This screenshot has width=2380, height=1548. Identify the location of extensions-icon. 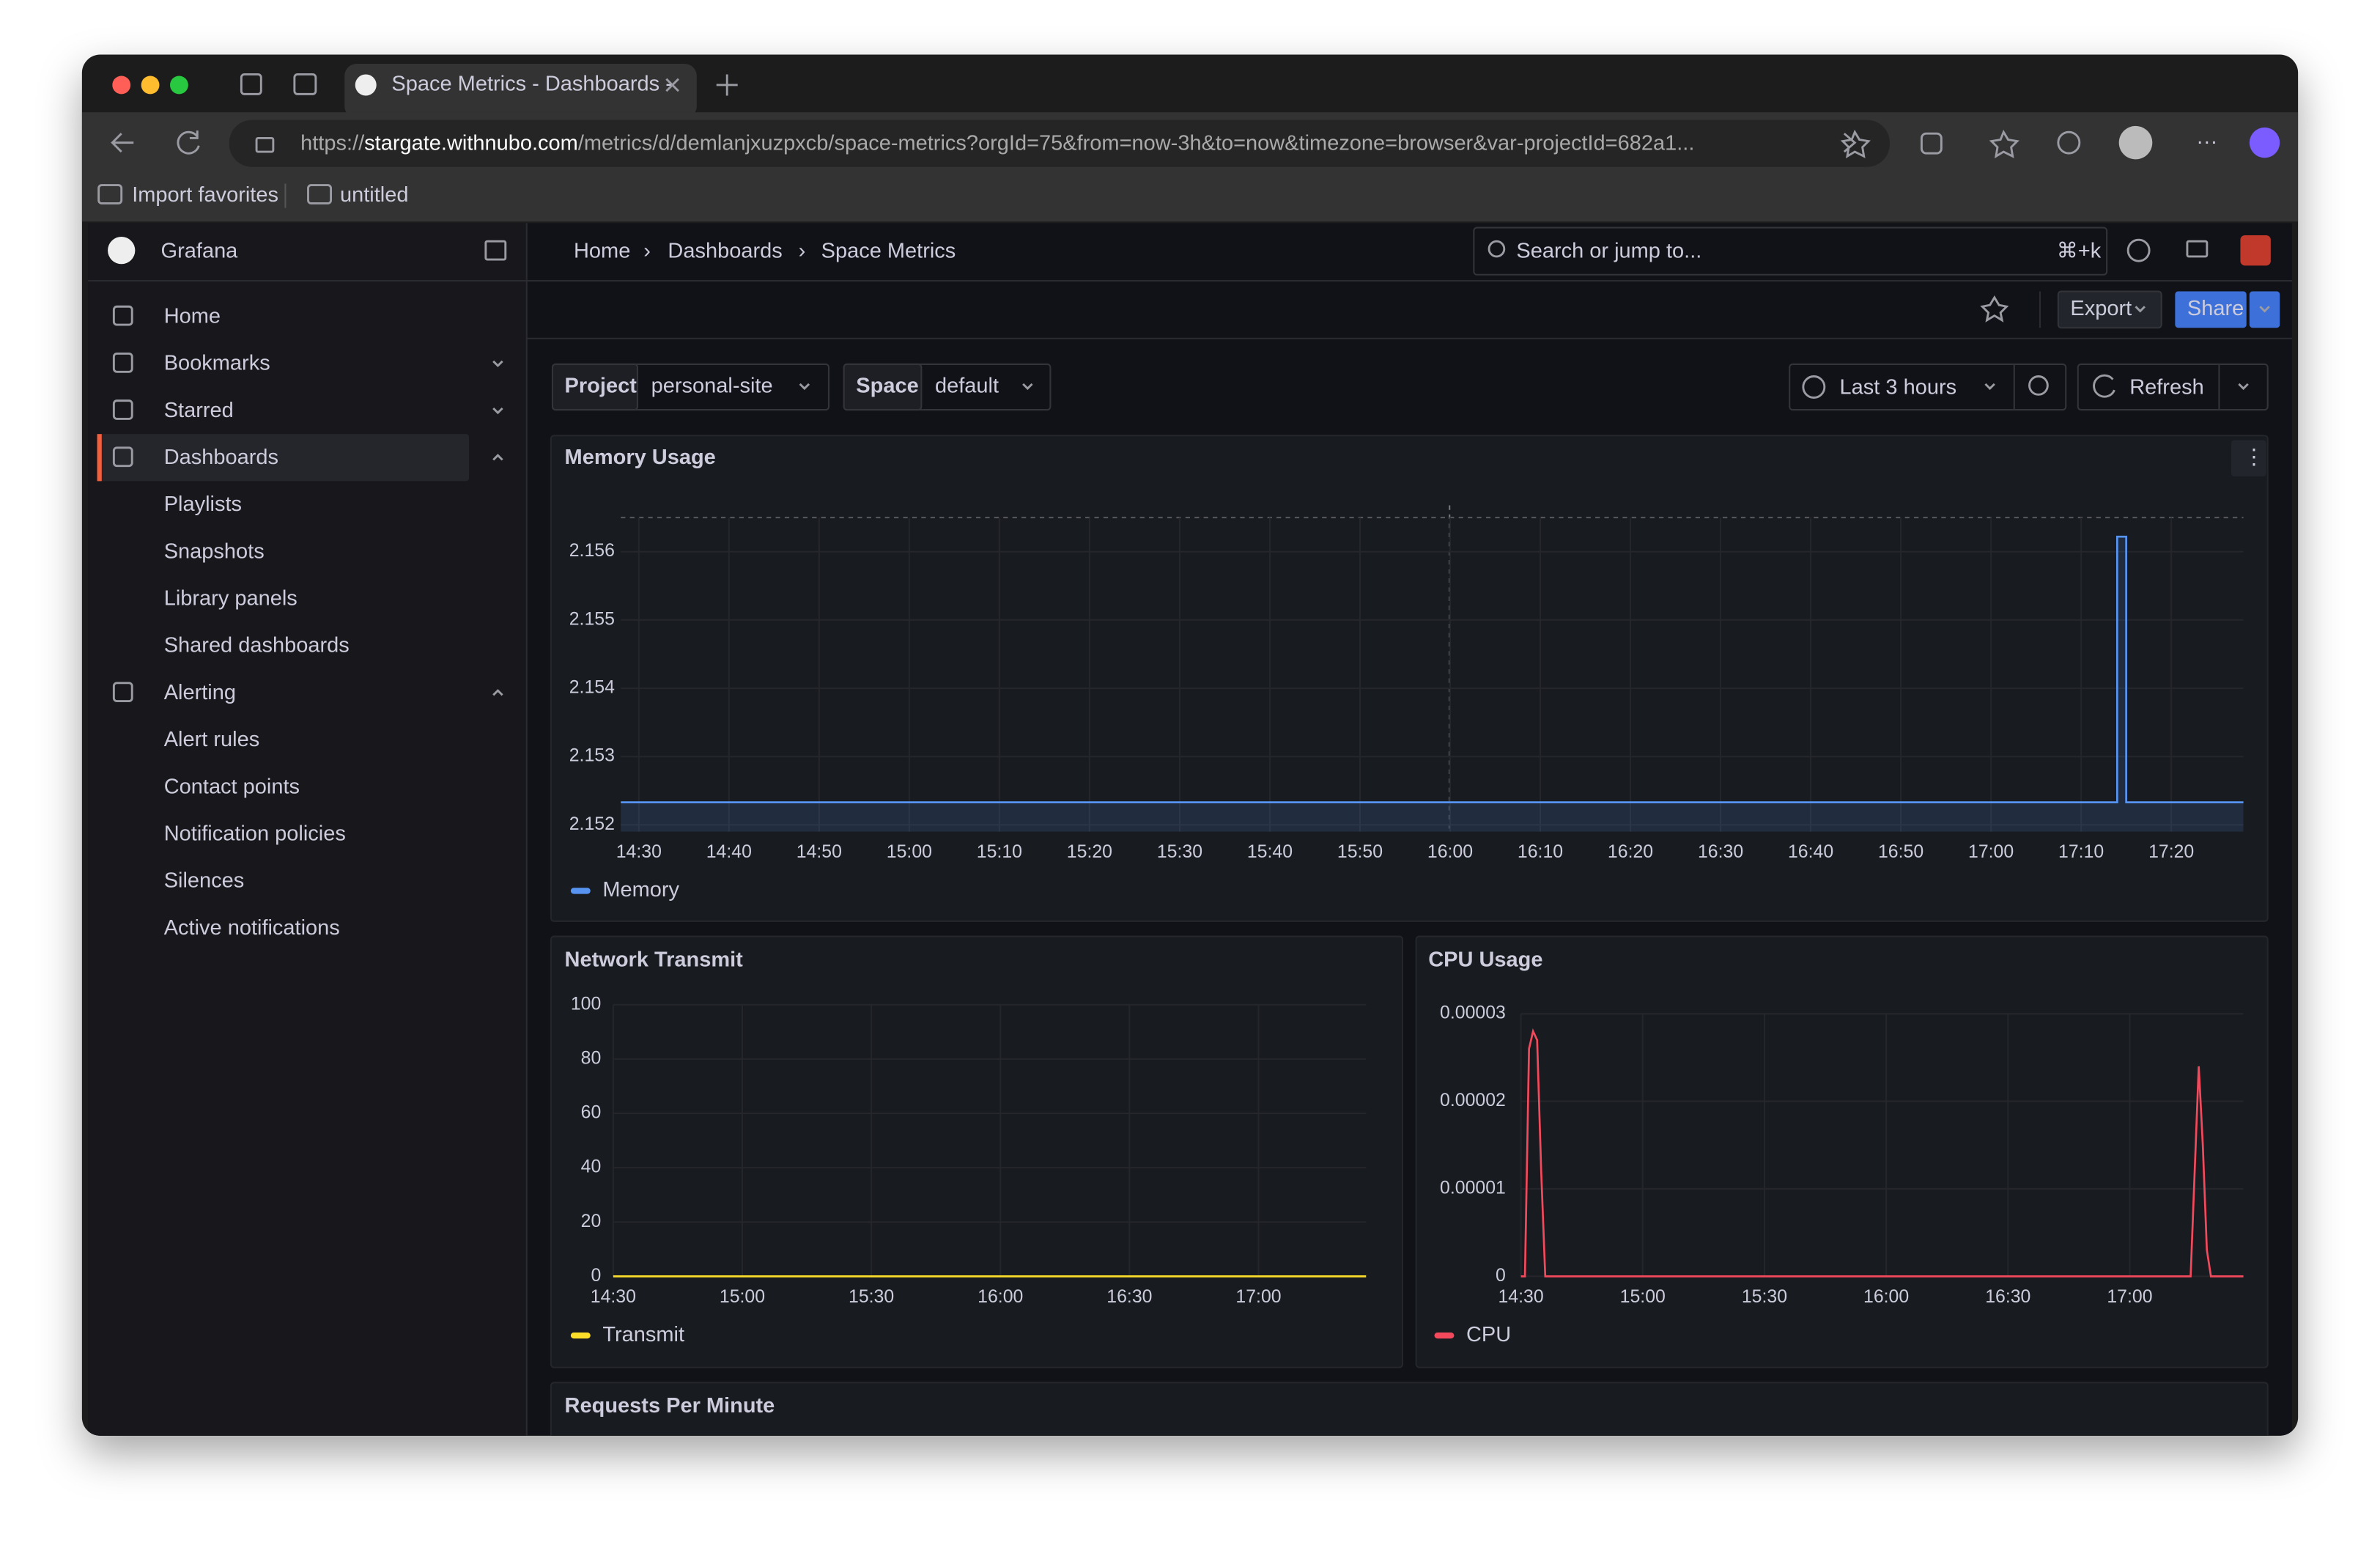
(1931, 143).